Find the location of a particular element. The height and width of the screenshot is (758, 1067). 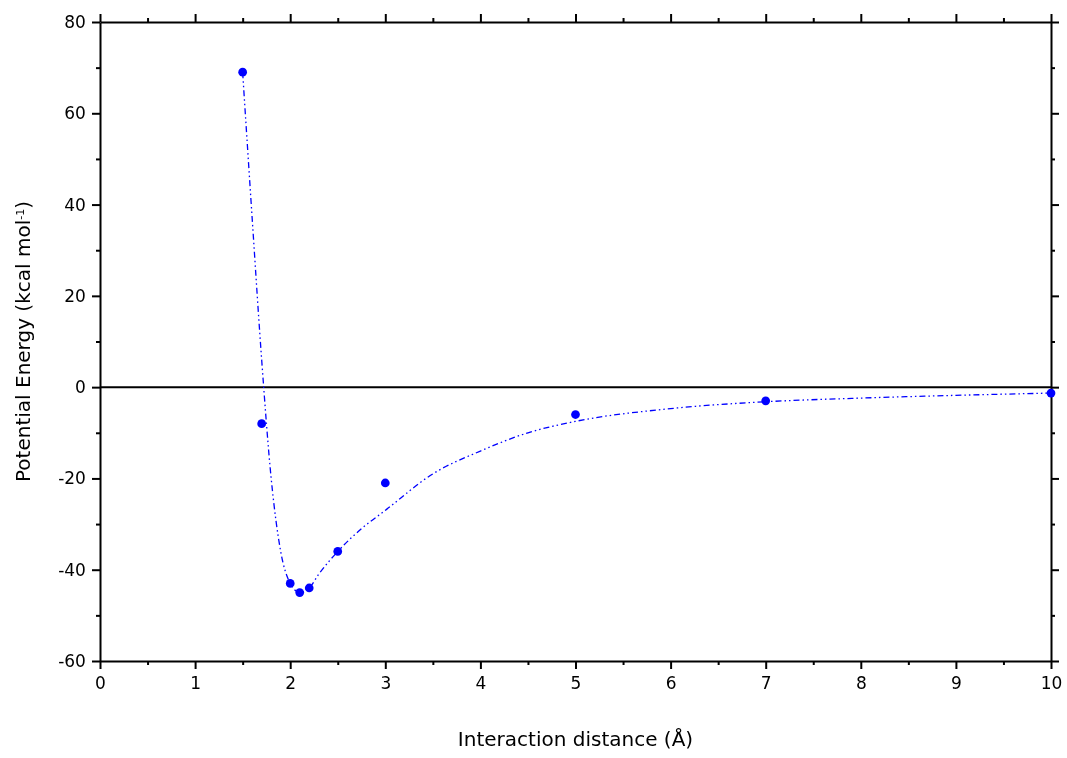

x-tick-label: 5 is located at coordinates (576, 682).